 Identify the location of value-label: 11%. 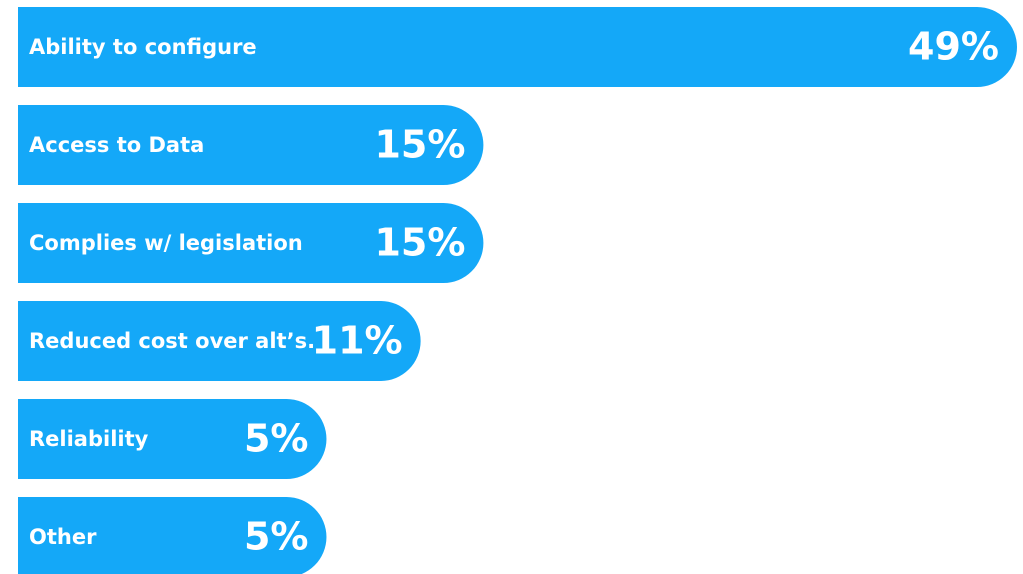
(357, 341).